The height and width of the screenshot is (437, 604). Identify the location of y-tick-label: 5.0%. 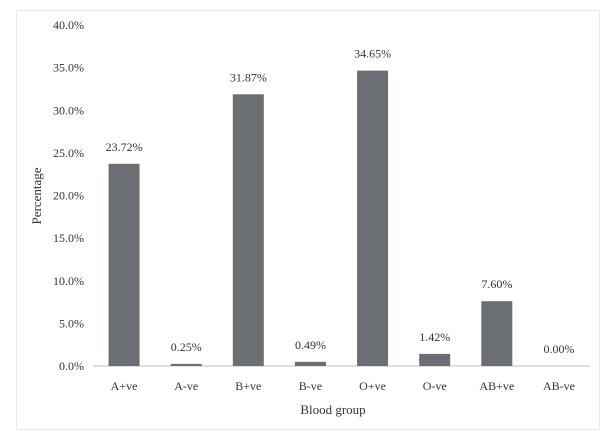
(71, 323).